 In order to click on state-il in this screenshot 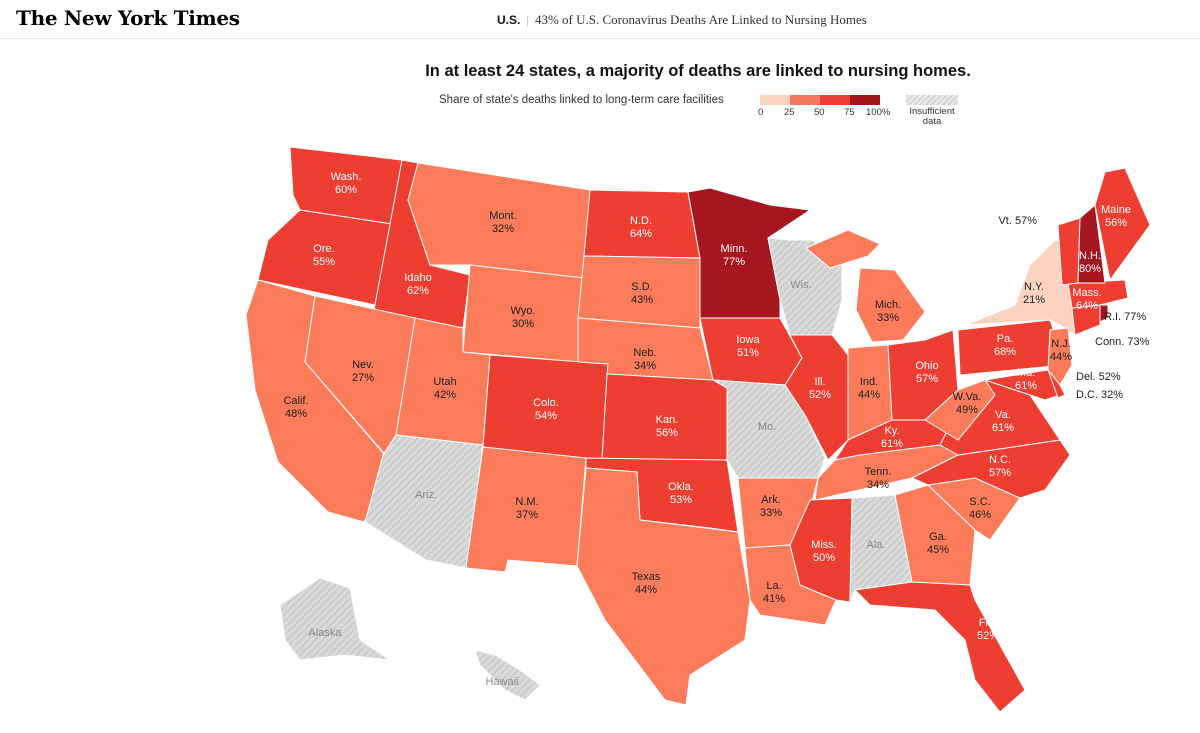, I will do `click(816, 397)`.